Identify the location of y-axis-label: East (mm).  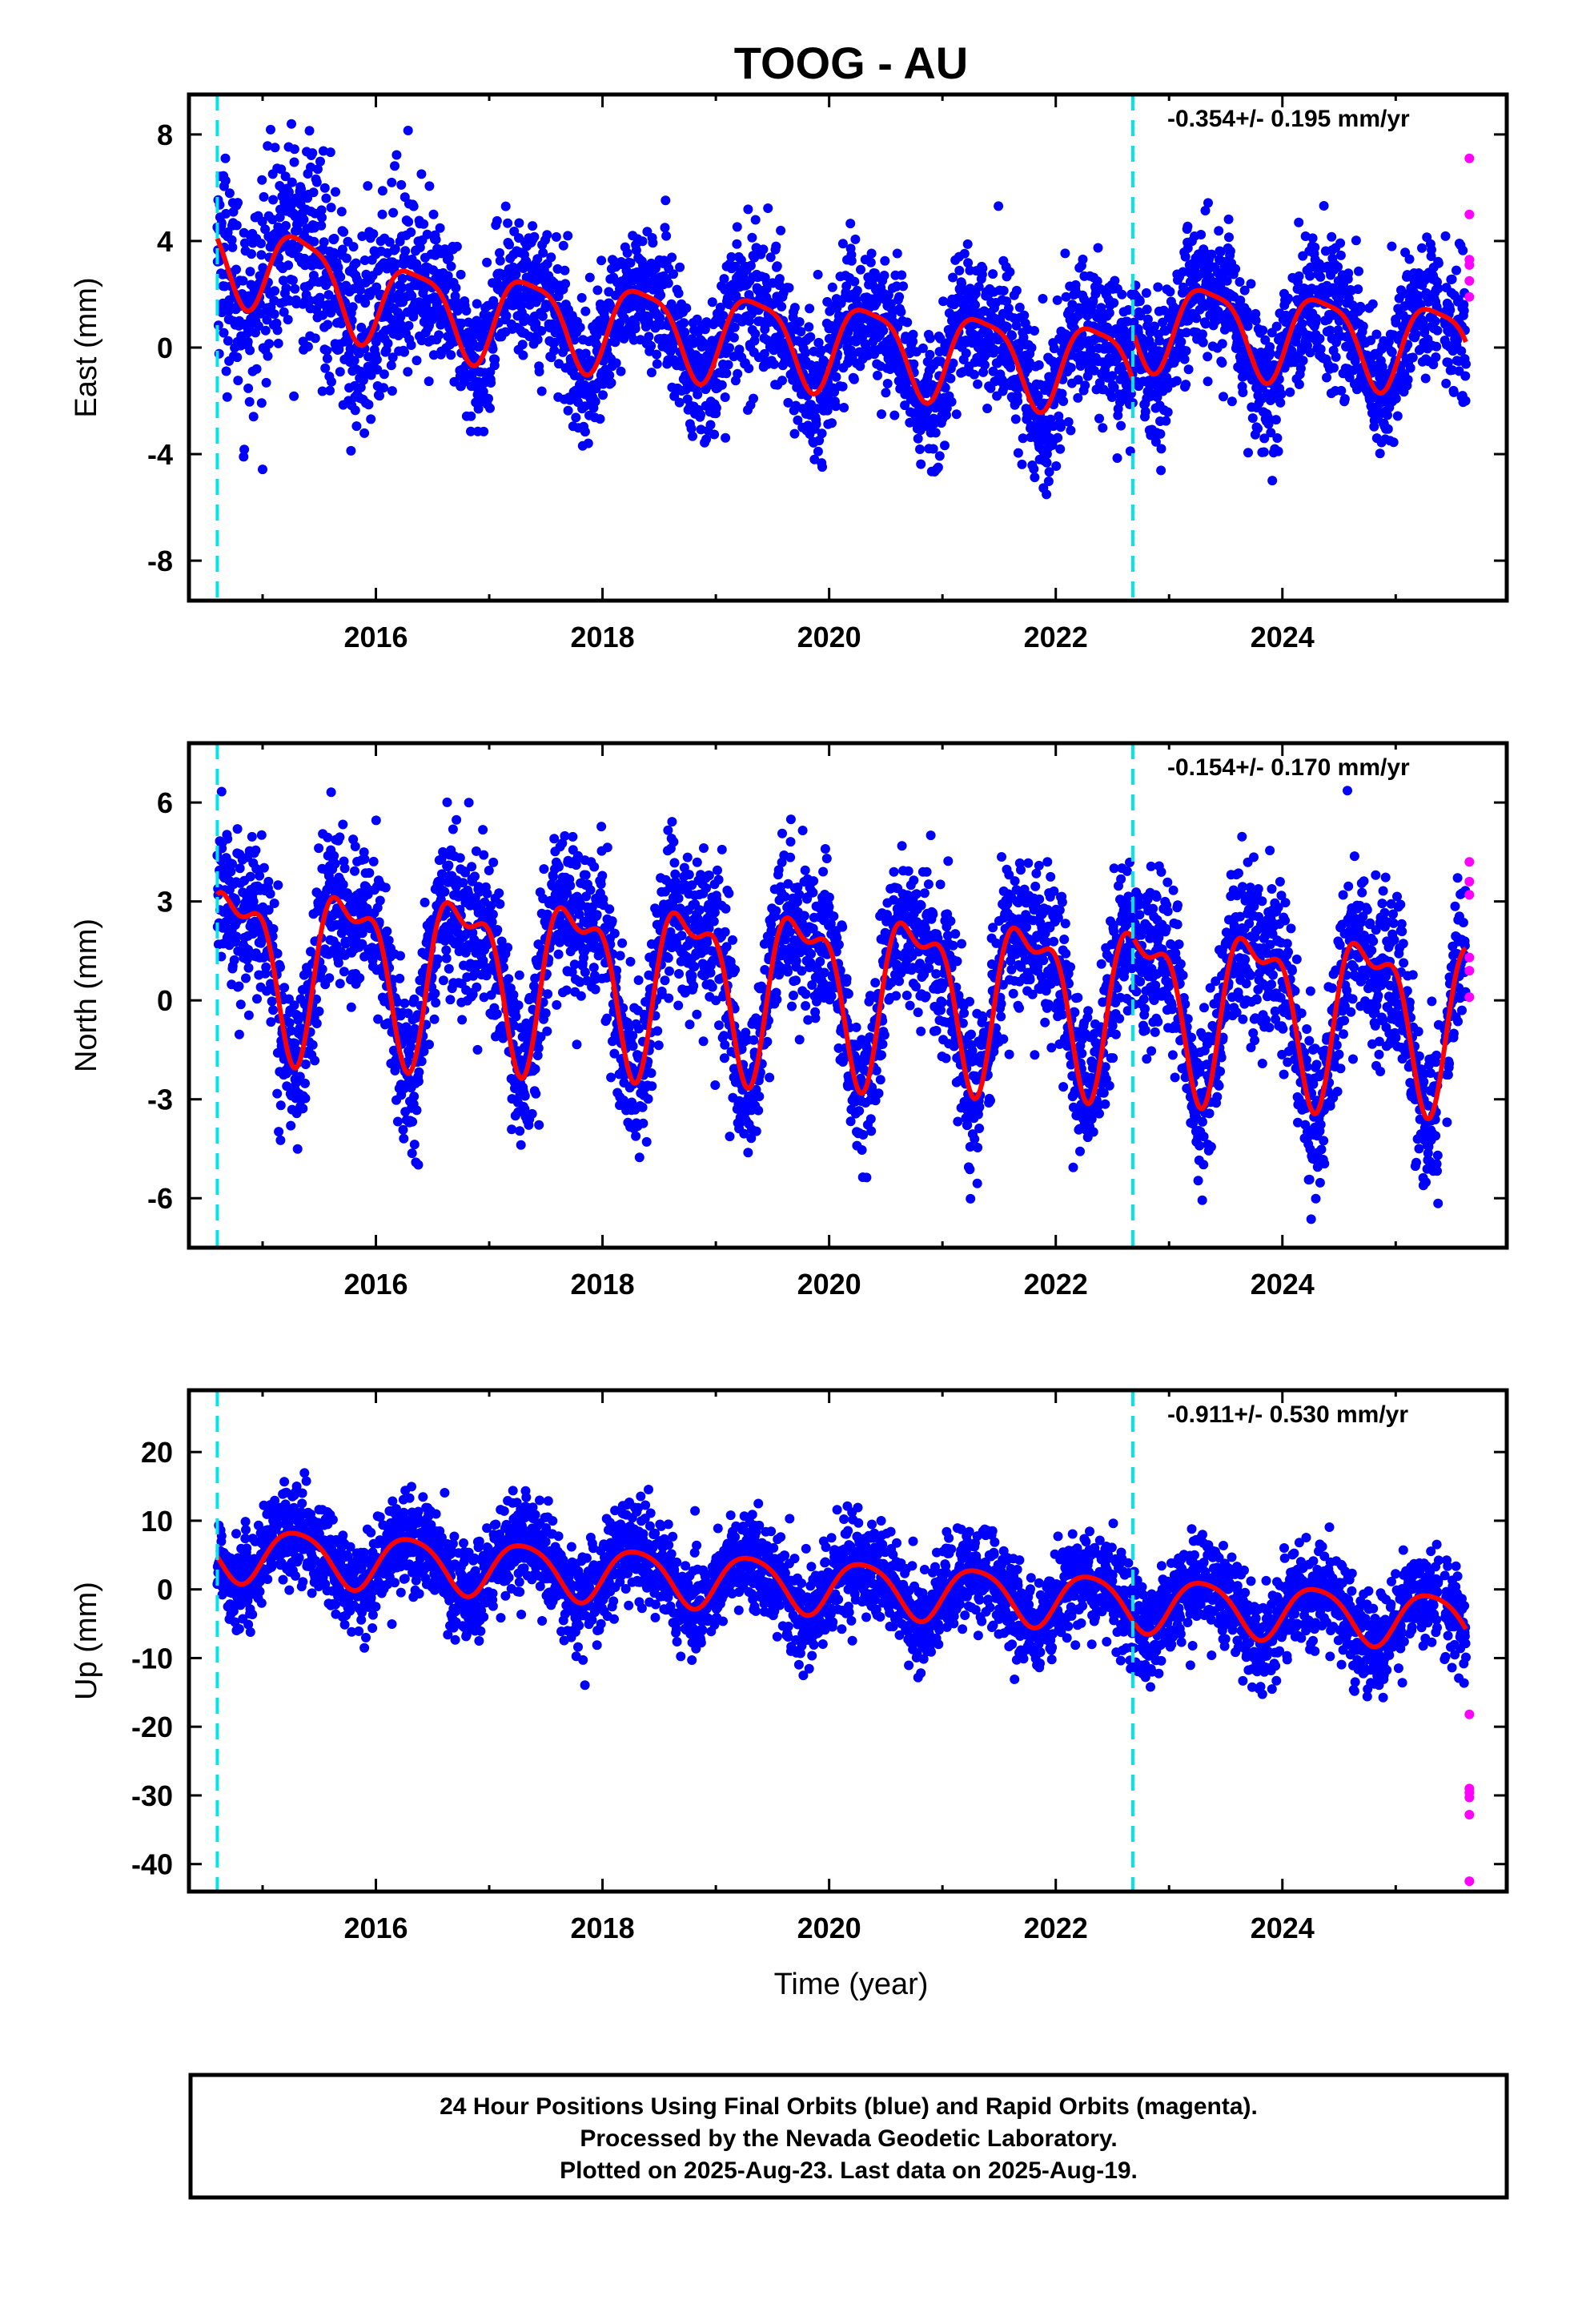
(86, 347).